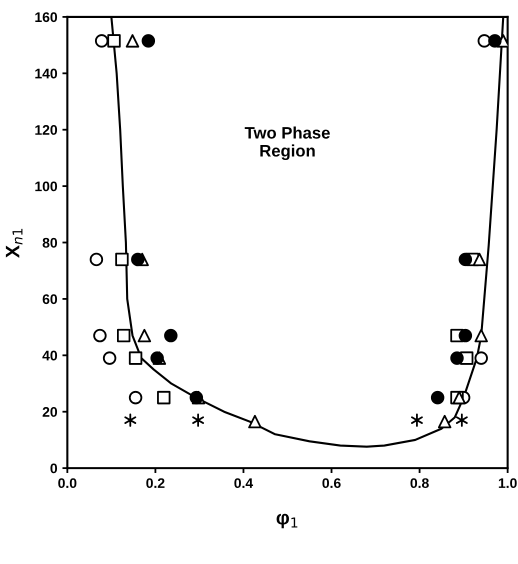  I want to click on annotation: Two Phase Region, so click(287, 143).